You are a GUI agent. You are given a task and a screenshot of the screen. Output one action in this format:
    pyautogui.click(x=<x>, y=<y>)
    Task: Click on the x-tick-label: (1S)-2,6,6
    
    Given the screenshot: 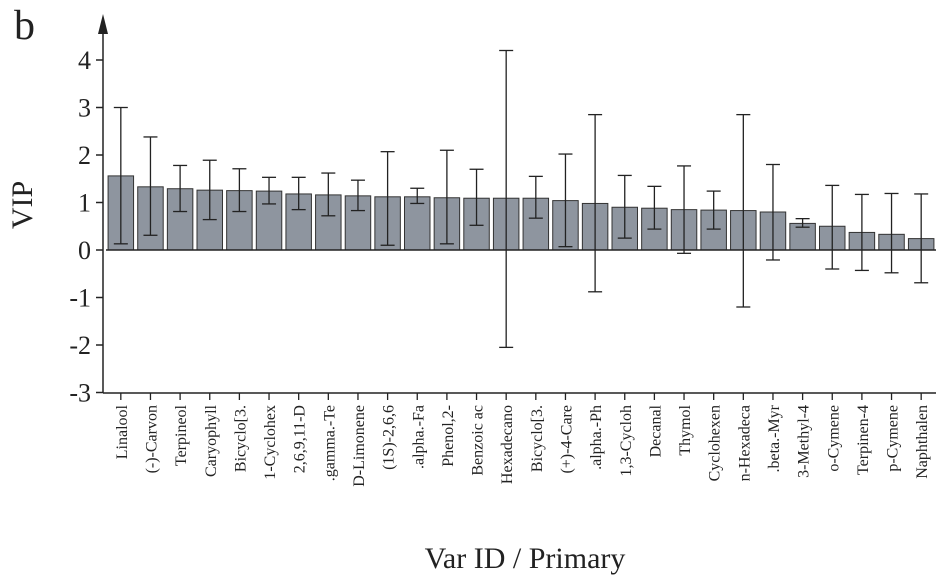 What is the action you would take?
    pyautogui.click(x=389, y=437)
    